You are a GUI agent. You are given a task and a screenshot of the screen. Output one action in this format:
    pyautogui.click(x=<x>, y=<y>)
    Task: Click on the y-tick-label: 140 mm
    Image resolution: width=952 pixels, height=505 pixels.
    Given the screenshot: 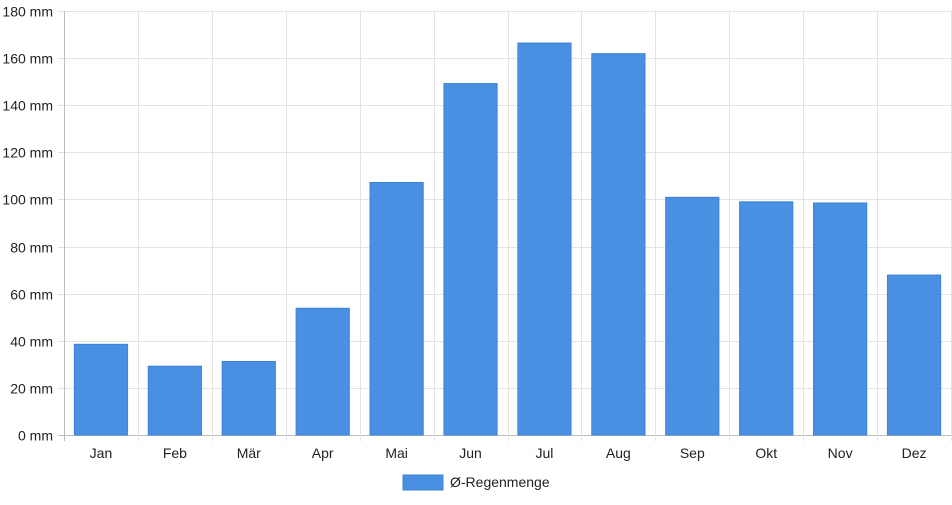 What is the action you would take?
    pyautogui.click(x=27, y=106)
    